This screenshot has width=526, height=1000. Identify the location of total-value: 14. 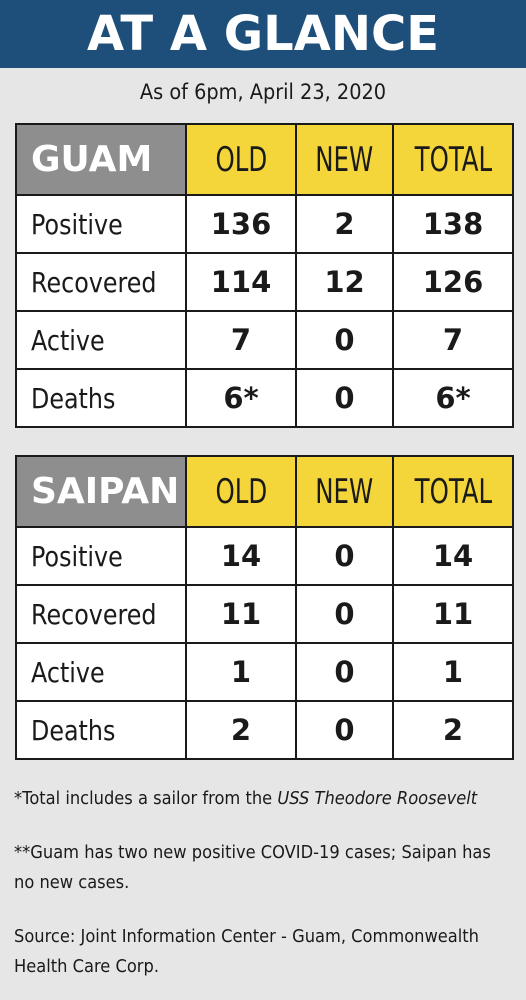
(453, 556).